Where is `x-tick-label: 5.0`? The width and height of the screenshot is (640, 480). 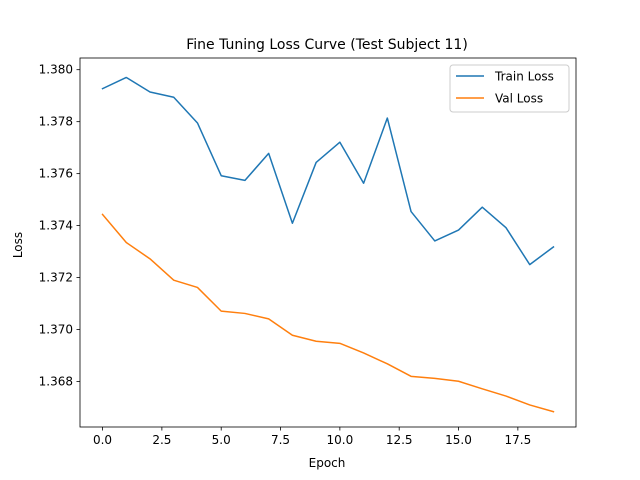
x-tick-label: 5.0 is located at coordinates (221, 440).